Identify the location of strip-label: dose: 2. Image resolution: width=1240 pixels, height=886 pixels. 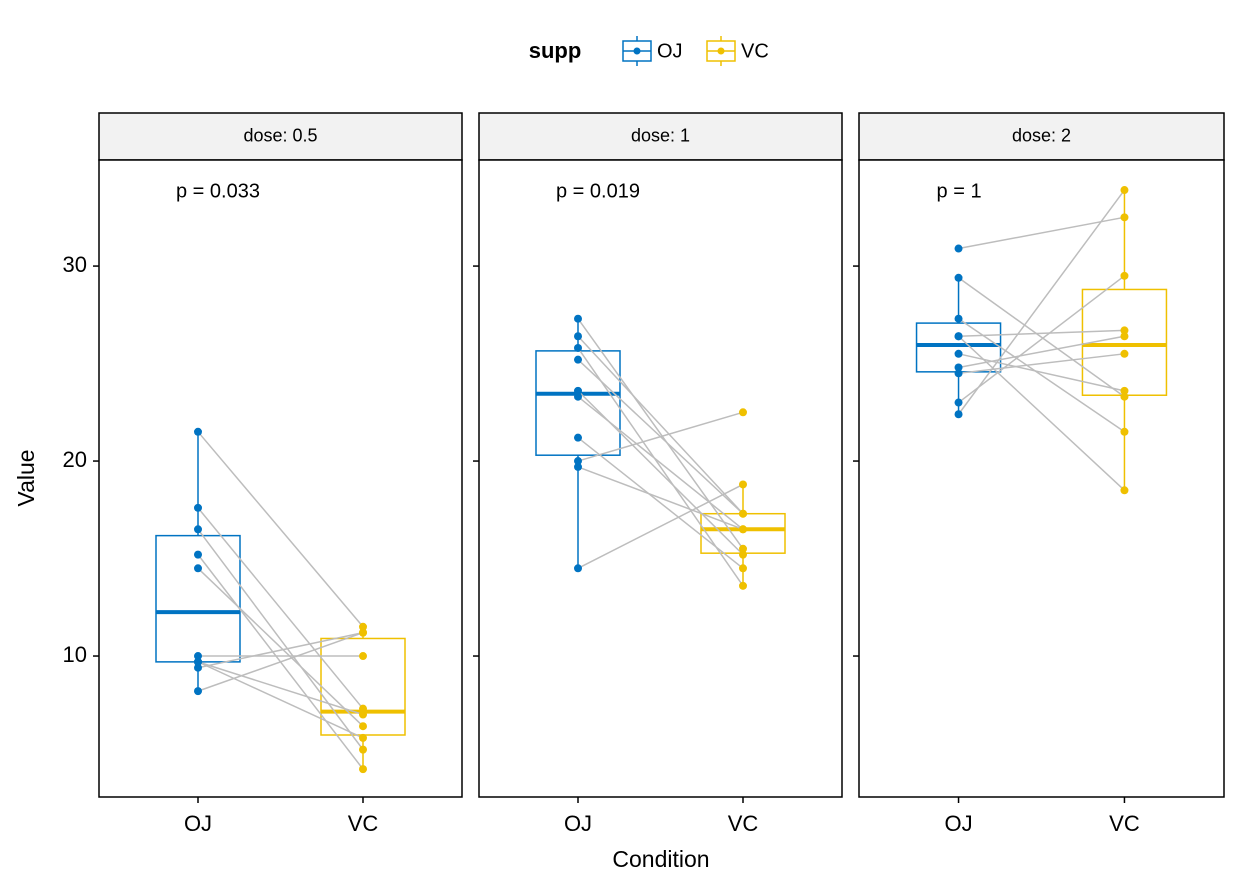
(1041, 135).